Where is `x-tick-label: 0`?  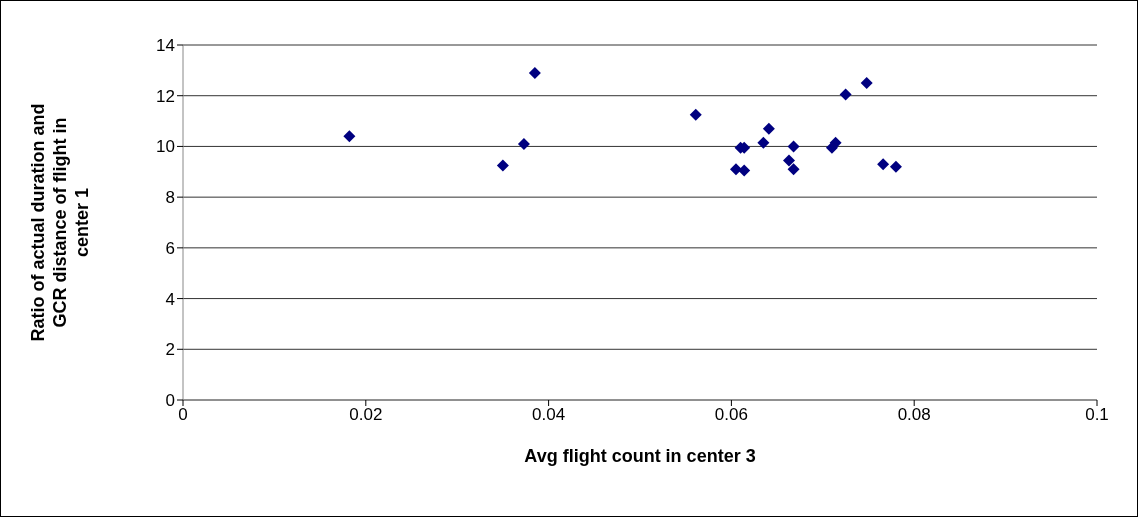 x-tick-label: 0 is located at coordinates (183, 415).